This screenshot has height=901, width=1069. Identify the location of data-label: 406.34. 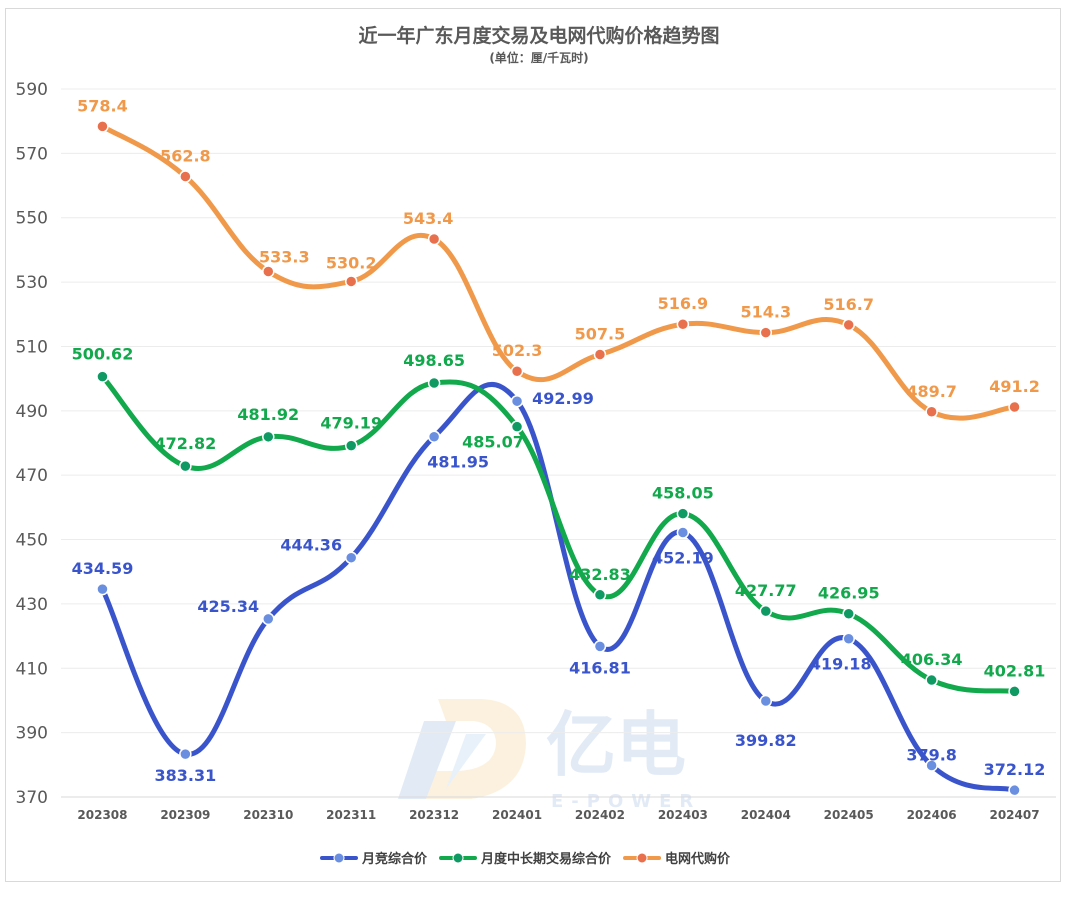
(932, 659).